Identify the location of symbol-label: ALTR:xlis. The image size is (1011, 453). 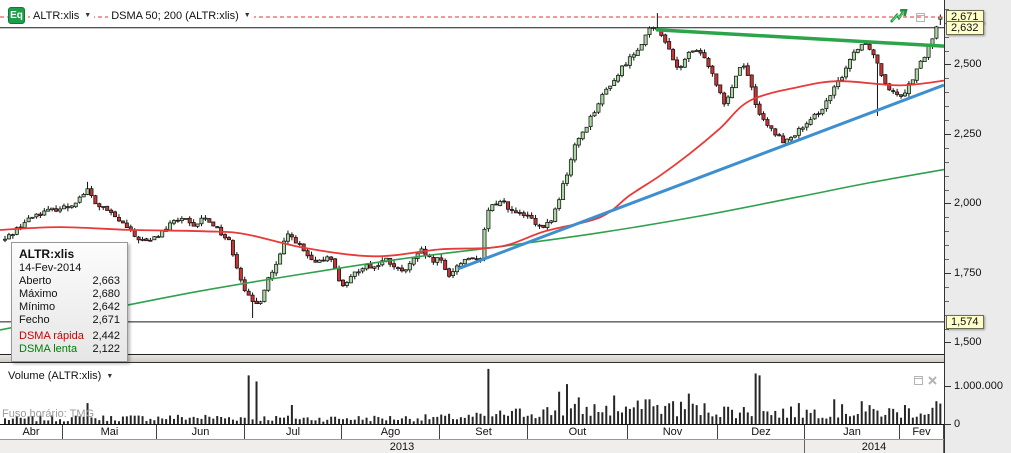
(56, 15).